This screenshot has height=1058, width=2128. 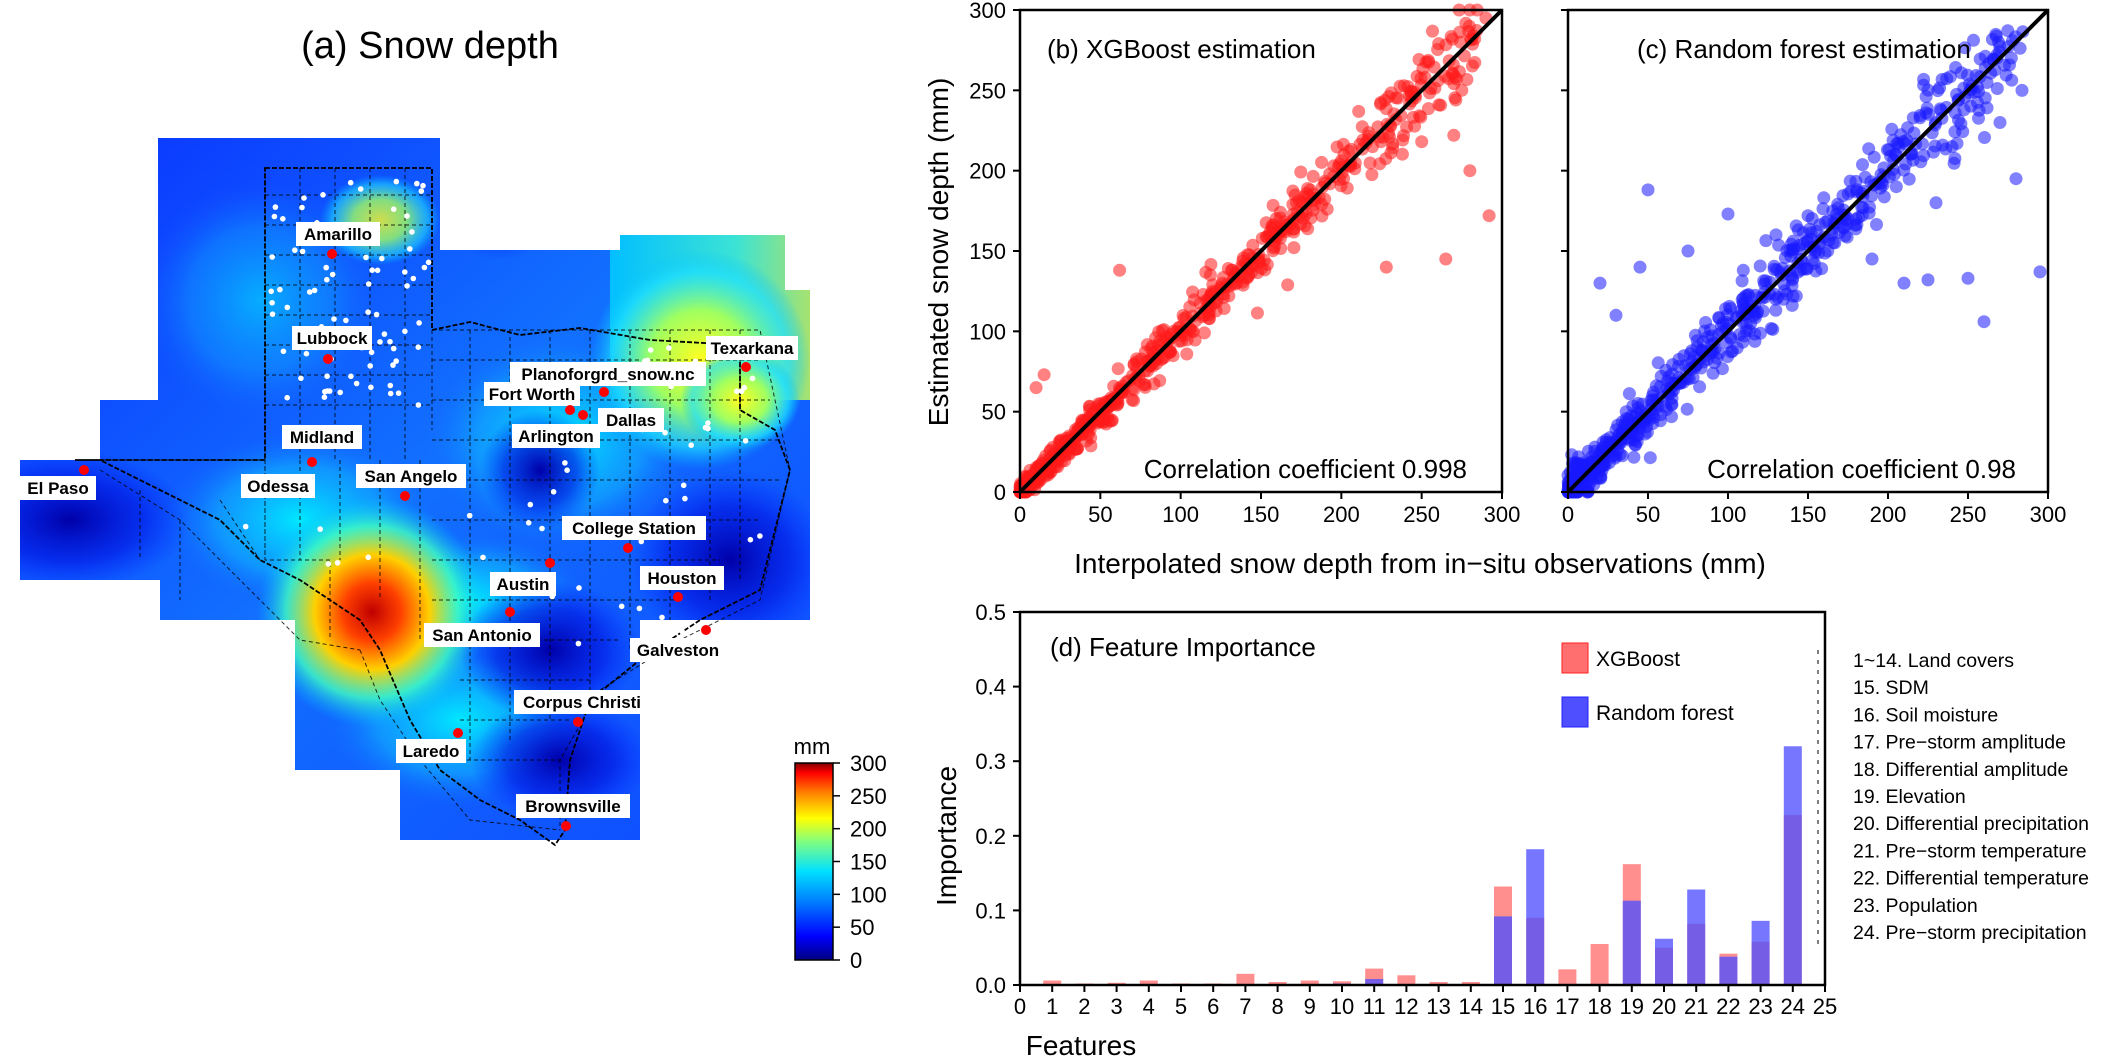 What do you see at coordinates (1665, 713) in the screenshot?
I see `legend-label-rf: Random forest` at bounding box center [1665, 713].